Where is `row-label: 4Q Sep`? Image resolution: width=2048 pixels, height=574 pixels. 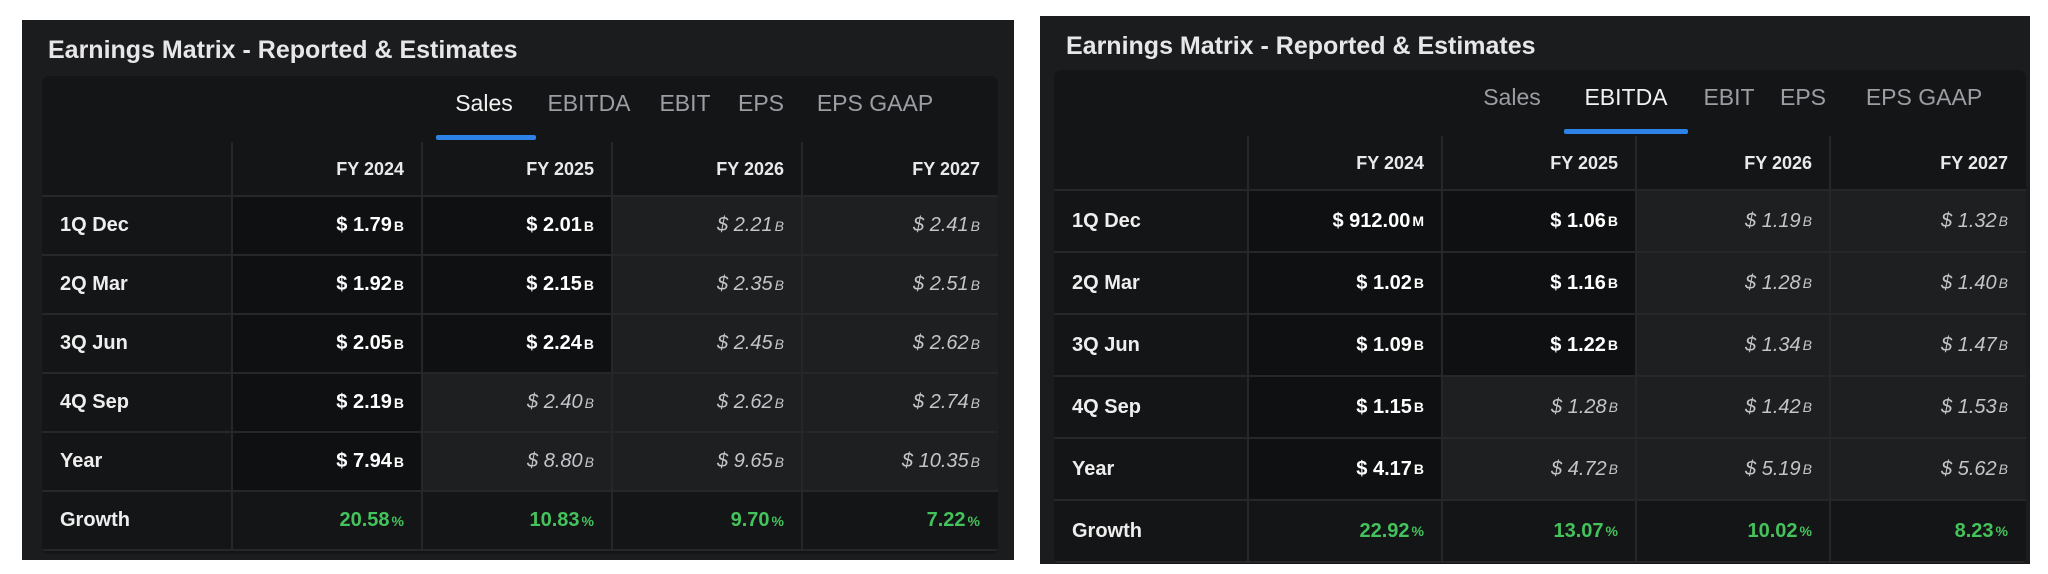 row-label: 4Q Sep is located at coordinates (1106, 406).